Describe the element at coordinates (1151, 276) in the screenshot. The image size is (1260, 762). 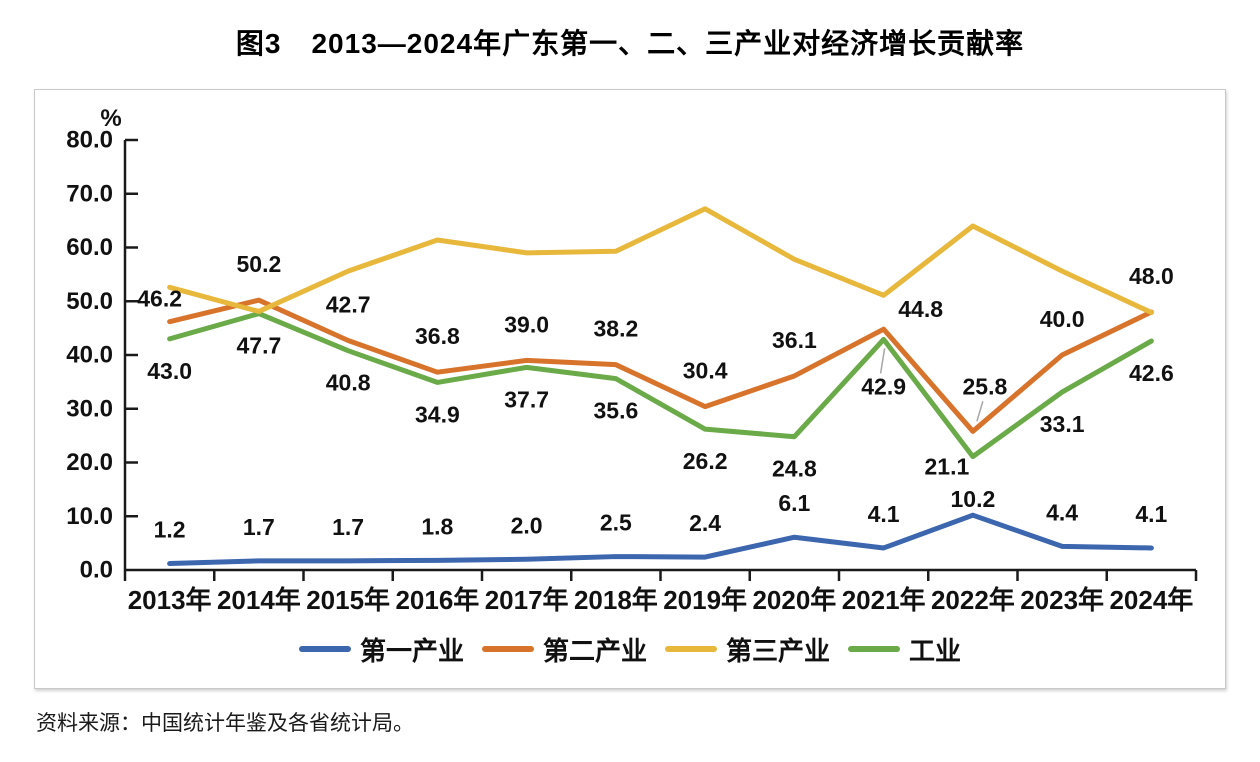
I see `data-label-secondary-industry: 48.0` at that location.